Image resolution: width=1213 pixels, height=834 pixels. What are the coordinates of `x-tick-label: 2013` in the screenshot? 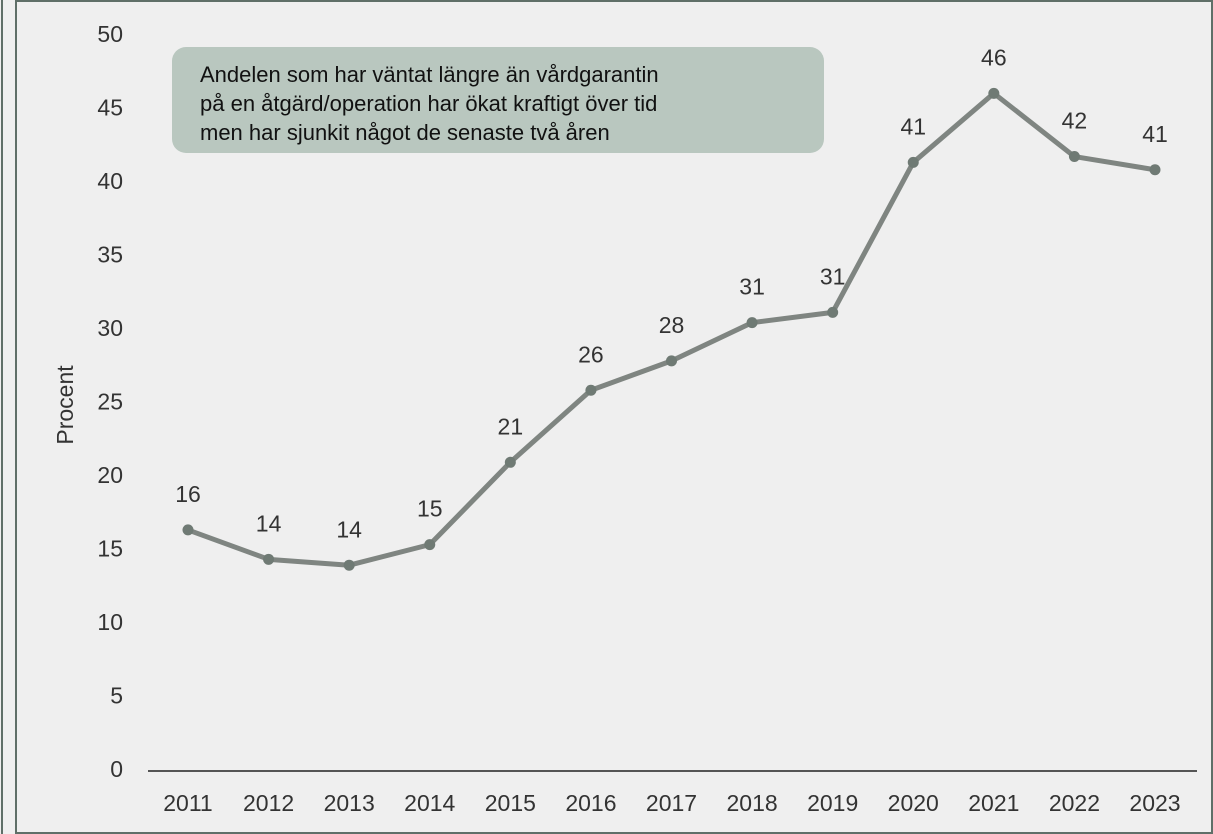 It's located at (349, 803).